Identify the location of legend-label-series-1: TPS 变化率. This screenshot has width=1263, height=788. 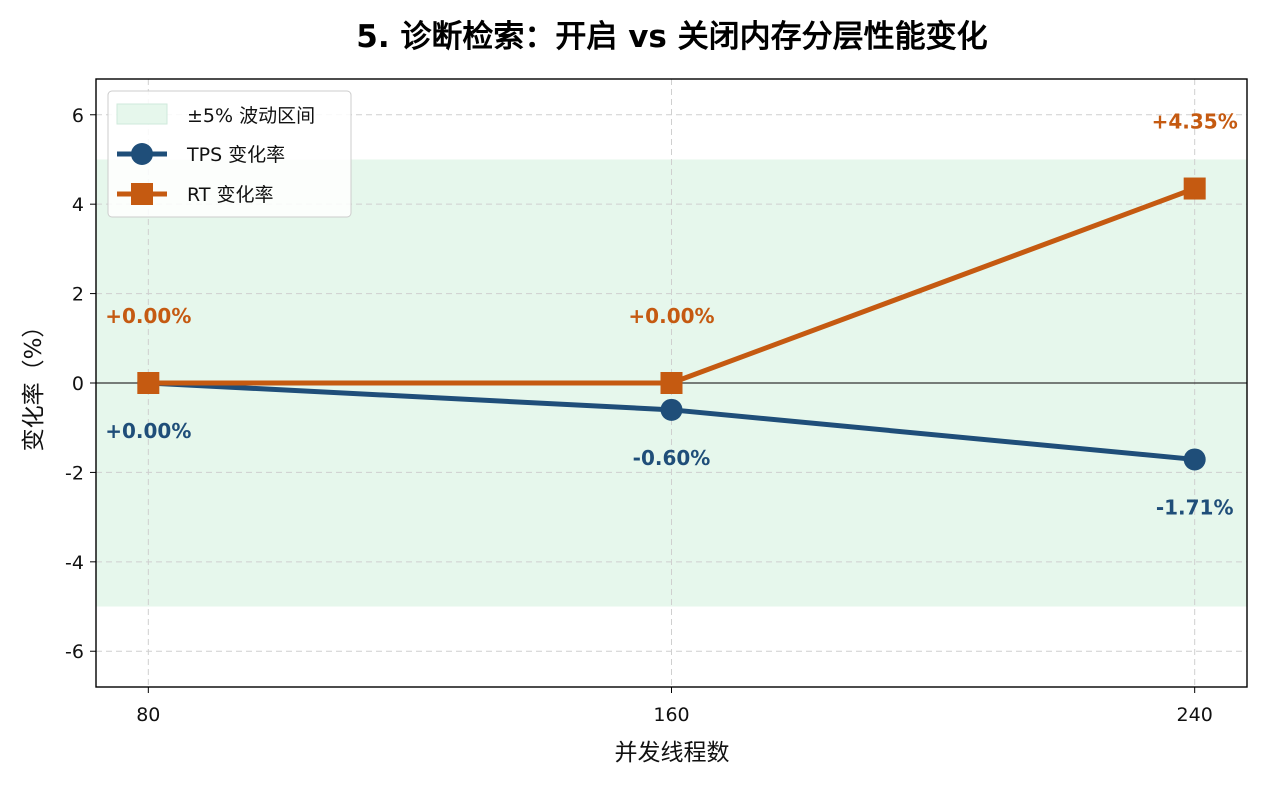
(235, 155).